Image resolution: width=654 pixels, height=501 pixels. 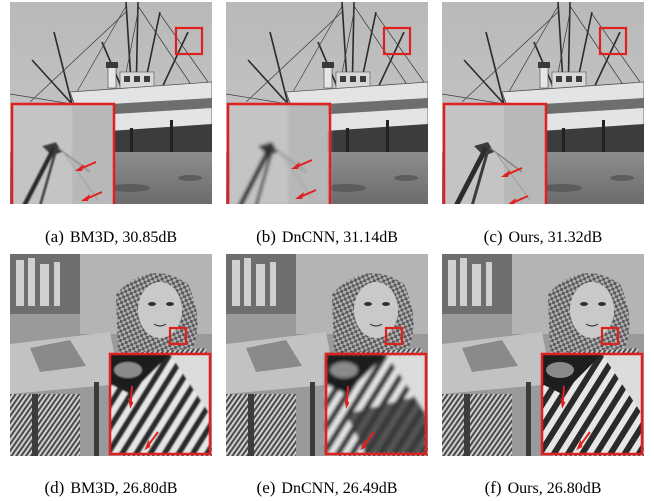 What do you see at coordinates (575, 237) in the screenshot?
I see `caption-score: 31.32dB` at bounding box center [575, 237].